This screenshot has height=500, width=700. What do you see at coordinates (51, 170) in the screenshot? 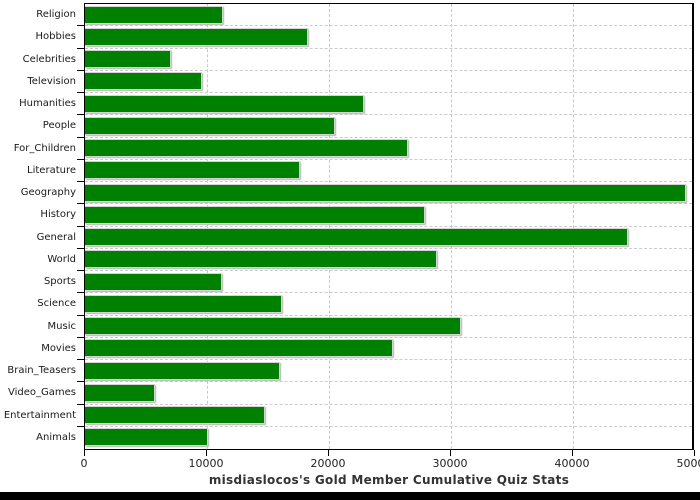
I see `category-label: Literature` at bounding box center [51, 170].